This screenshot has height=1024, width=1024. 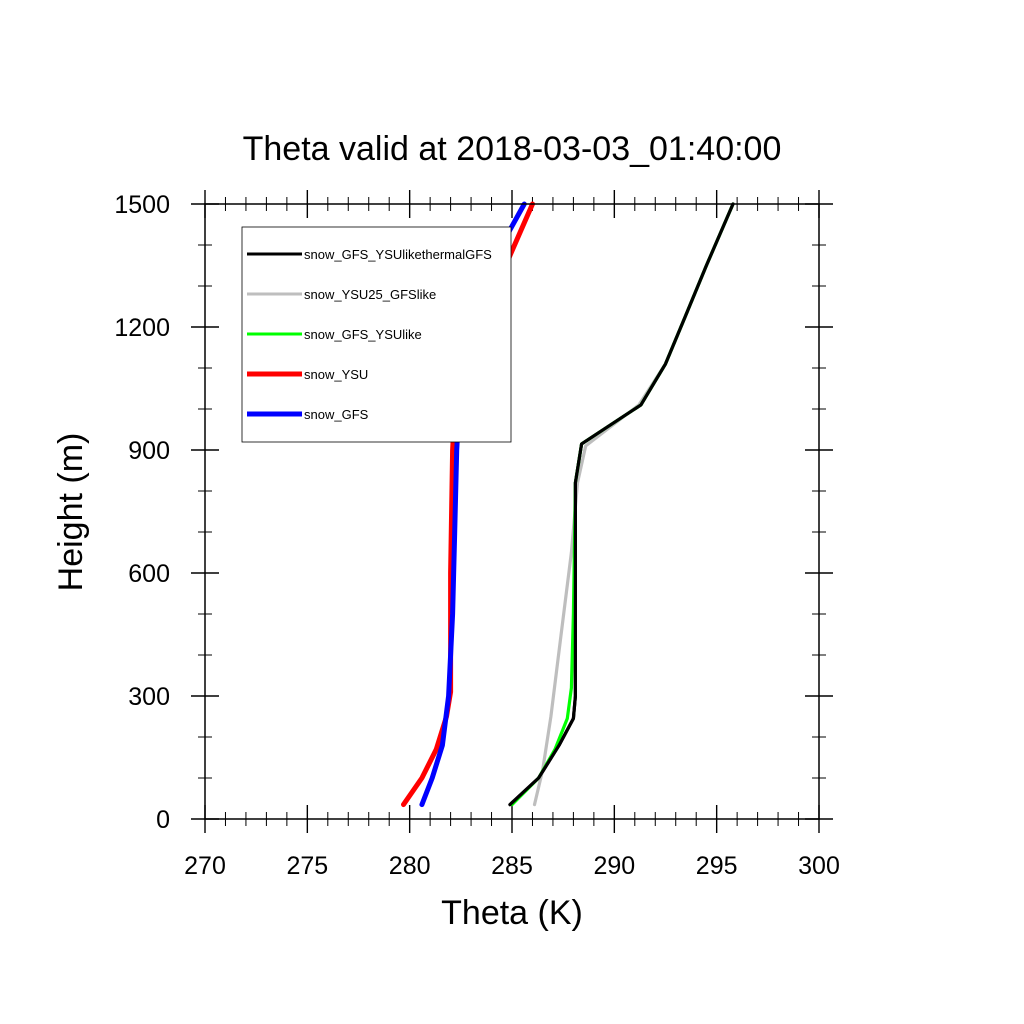 I want to click on x-tick-label: 280, so click(x=410, y=866).